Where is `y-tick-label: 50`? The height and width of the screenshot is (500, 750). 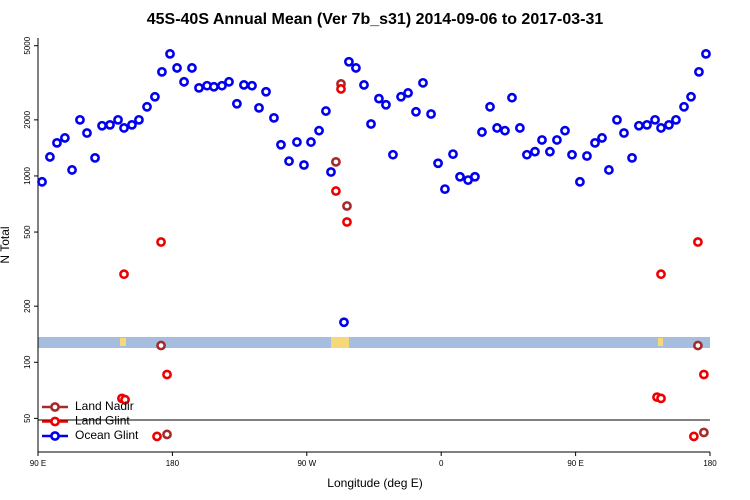
y-tick-label: 50 is located at coordinates (27, 417).